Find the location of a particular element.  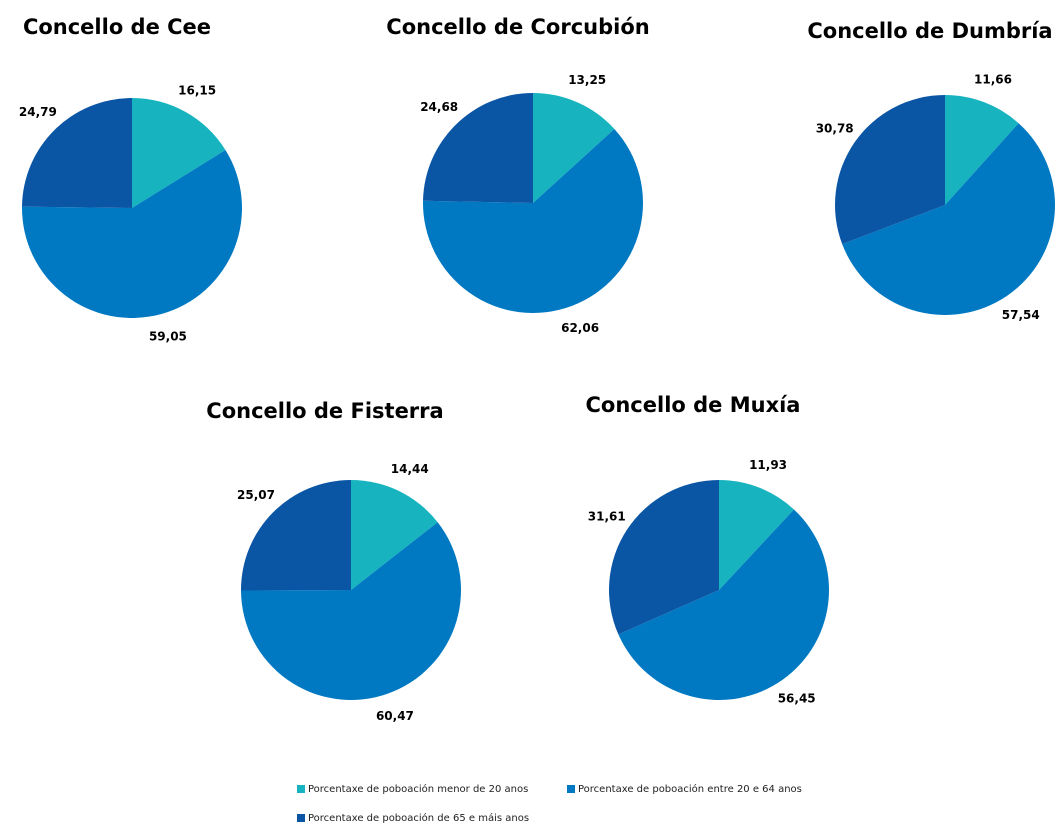

value-label: 11,93 is located at coordinates (768, 465).